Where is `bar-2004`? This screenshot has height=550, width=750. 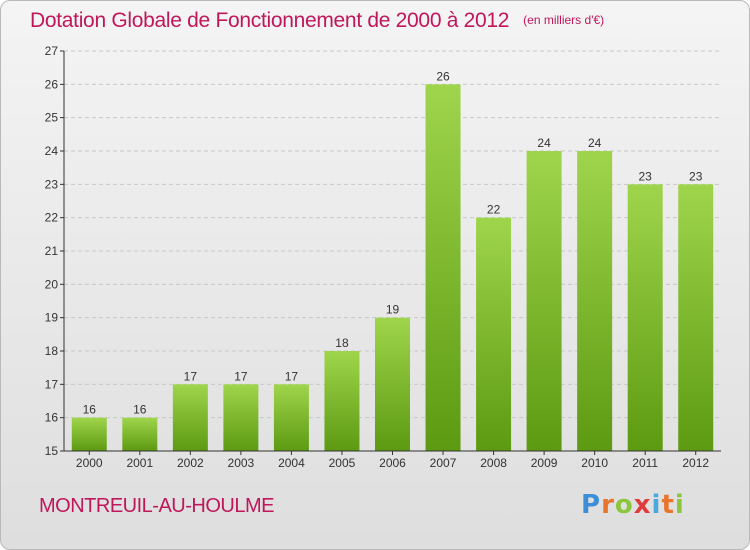
bar-2004 is located at coordinates (291, 417).